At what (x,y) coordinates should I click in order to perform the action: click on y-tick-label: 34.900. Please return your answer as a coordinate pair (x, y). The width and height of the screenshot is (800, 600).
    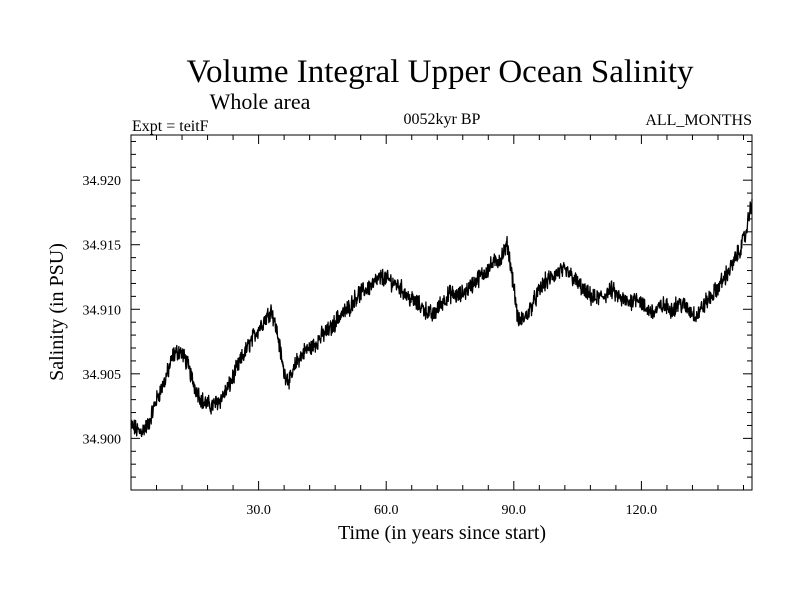
    Looking at the image, I should click on (102, 439).